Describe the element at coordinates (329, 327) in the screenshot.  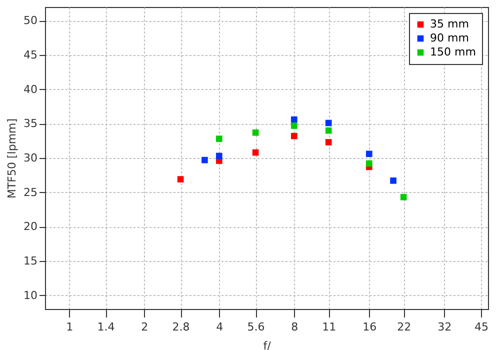
I see `x-tick-label: 11` at that location.